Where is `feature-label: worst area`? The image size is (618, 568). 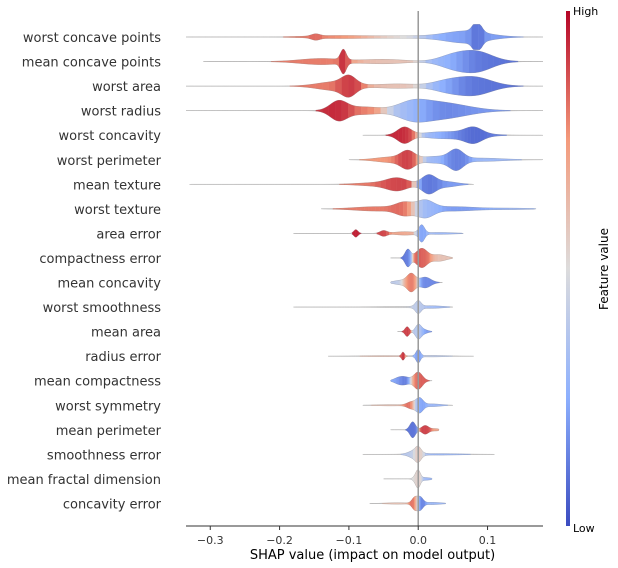 feature-label: worst area is located at coordinates (126, 87).